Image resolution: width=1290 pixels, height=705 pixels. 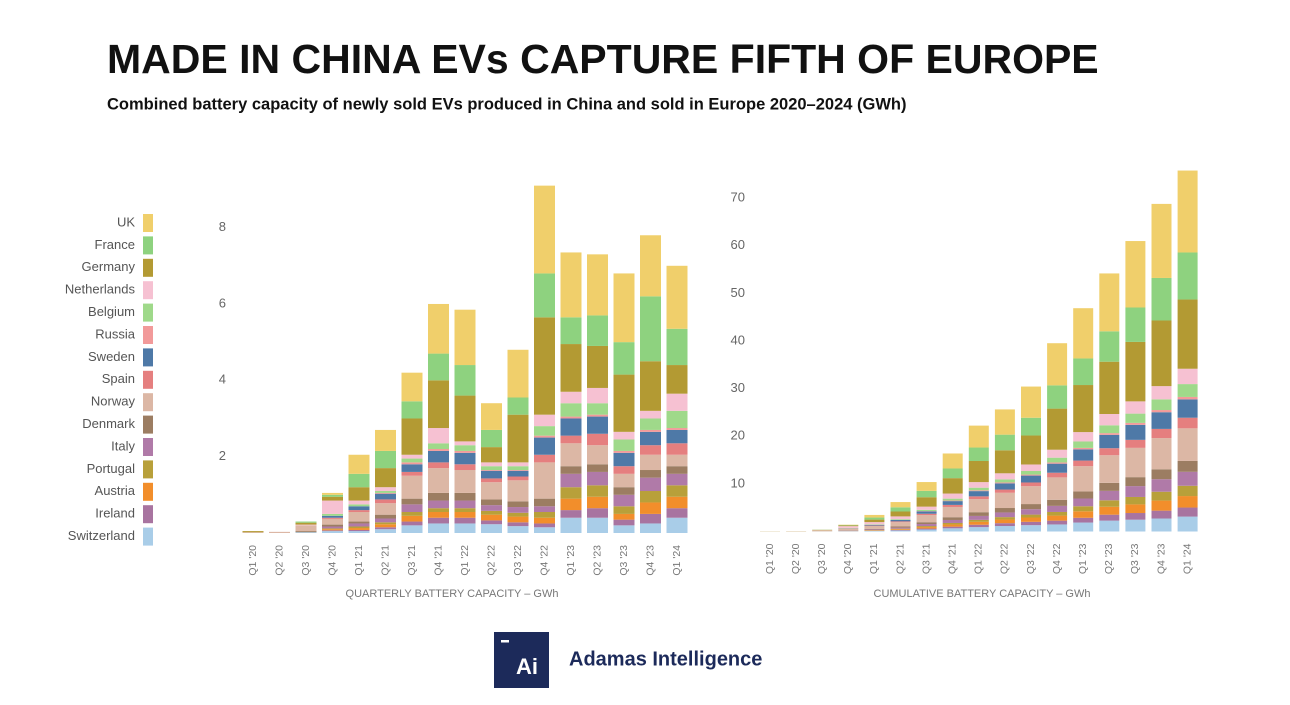 What do you see at coordinates (109, 266) in the screenshot?
I see `legend-label: Germany` at bounding box center [109, 266].